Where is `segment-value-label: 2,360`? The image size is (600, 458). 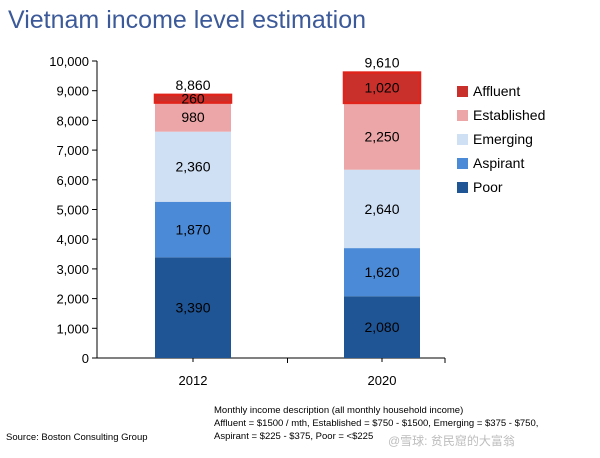
segment-value-label: 2,360 is located at coordinates (192, 167).